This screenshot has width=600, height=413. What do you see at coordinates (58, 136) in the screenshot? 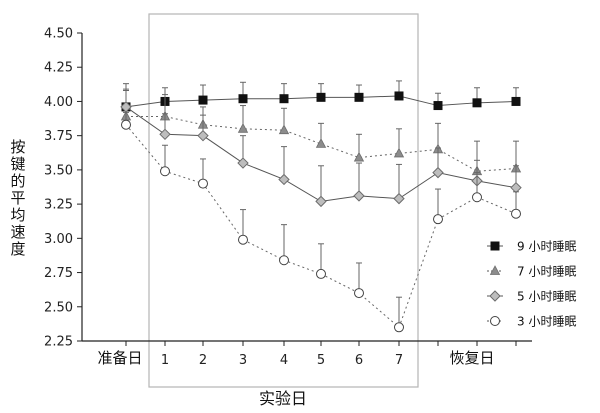
I see `y-tick-label: 3.75` at bounding box center [58, 136].